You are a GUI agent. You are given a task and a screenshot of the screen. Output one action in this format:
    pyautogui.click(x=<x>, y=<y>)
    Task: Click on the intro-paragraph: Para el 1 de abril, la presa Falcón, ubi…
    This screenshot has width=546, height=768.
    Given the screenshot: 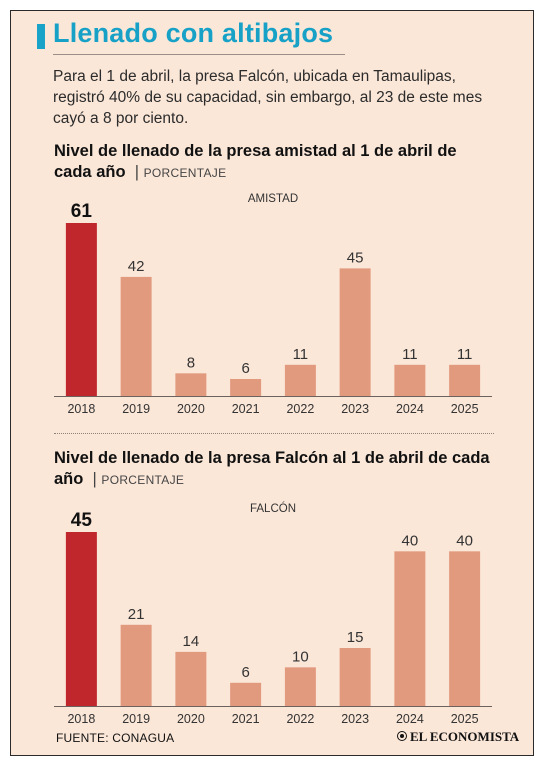 What is the action you would take?
    pyautogui.click(x=268, y=97)
    